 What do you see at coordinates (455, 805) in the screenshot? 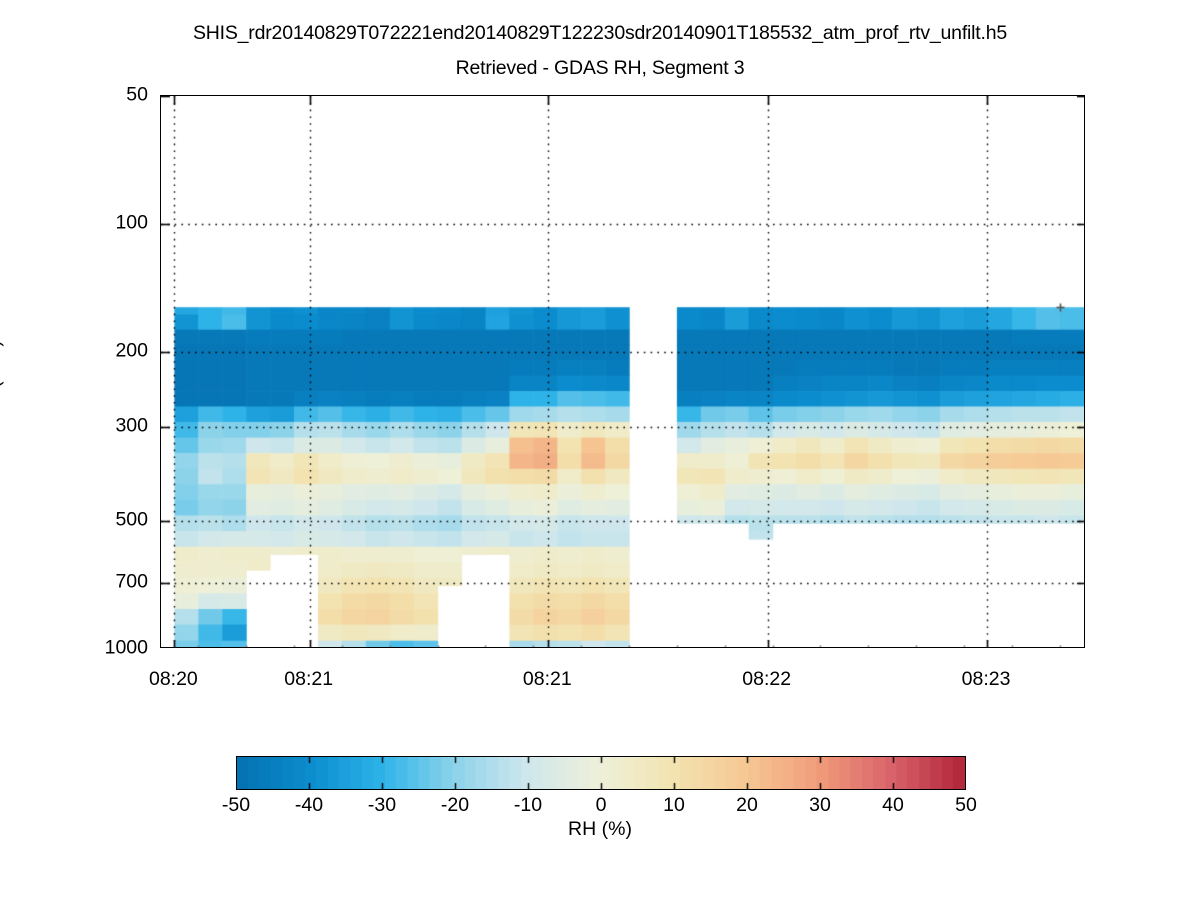
I see `colorbar-tick--20: -20` at bounding box center [455, 805].